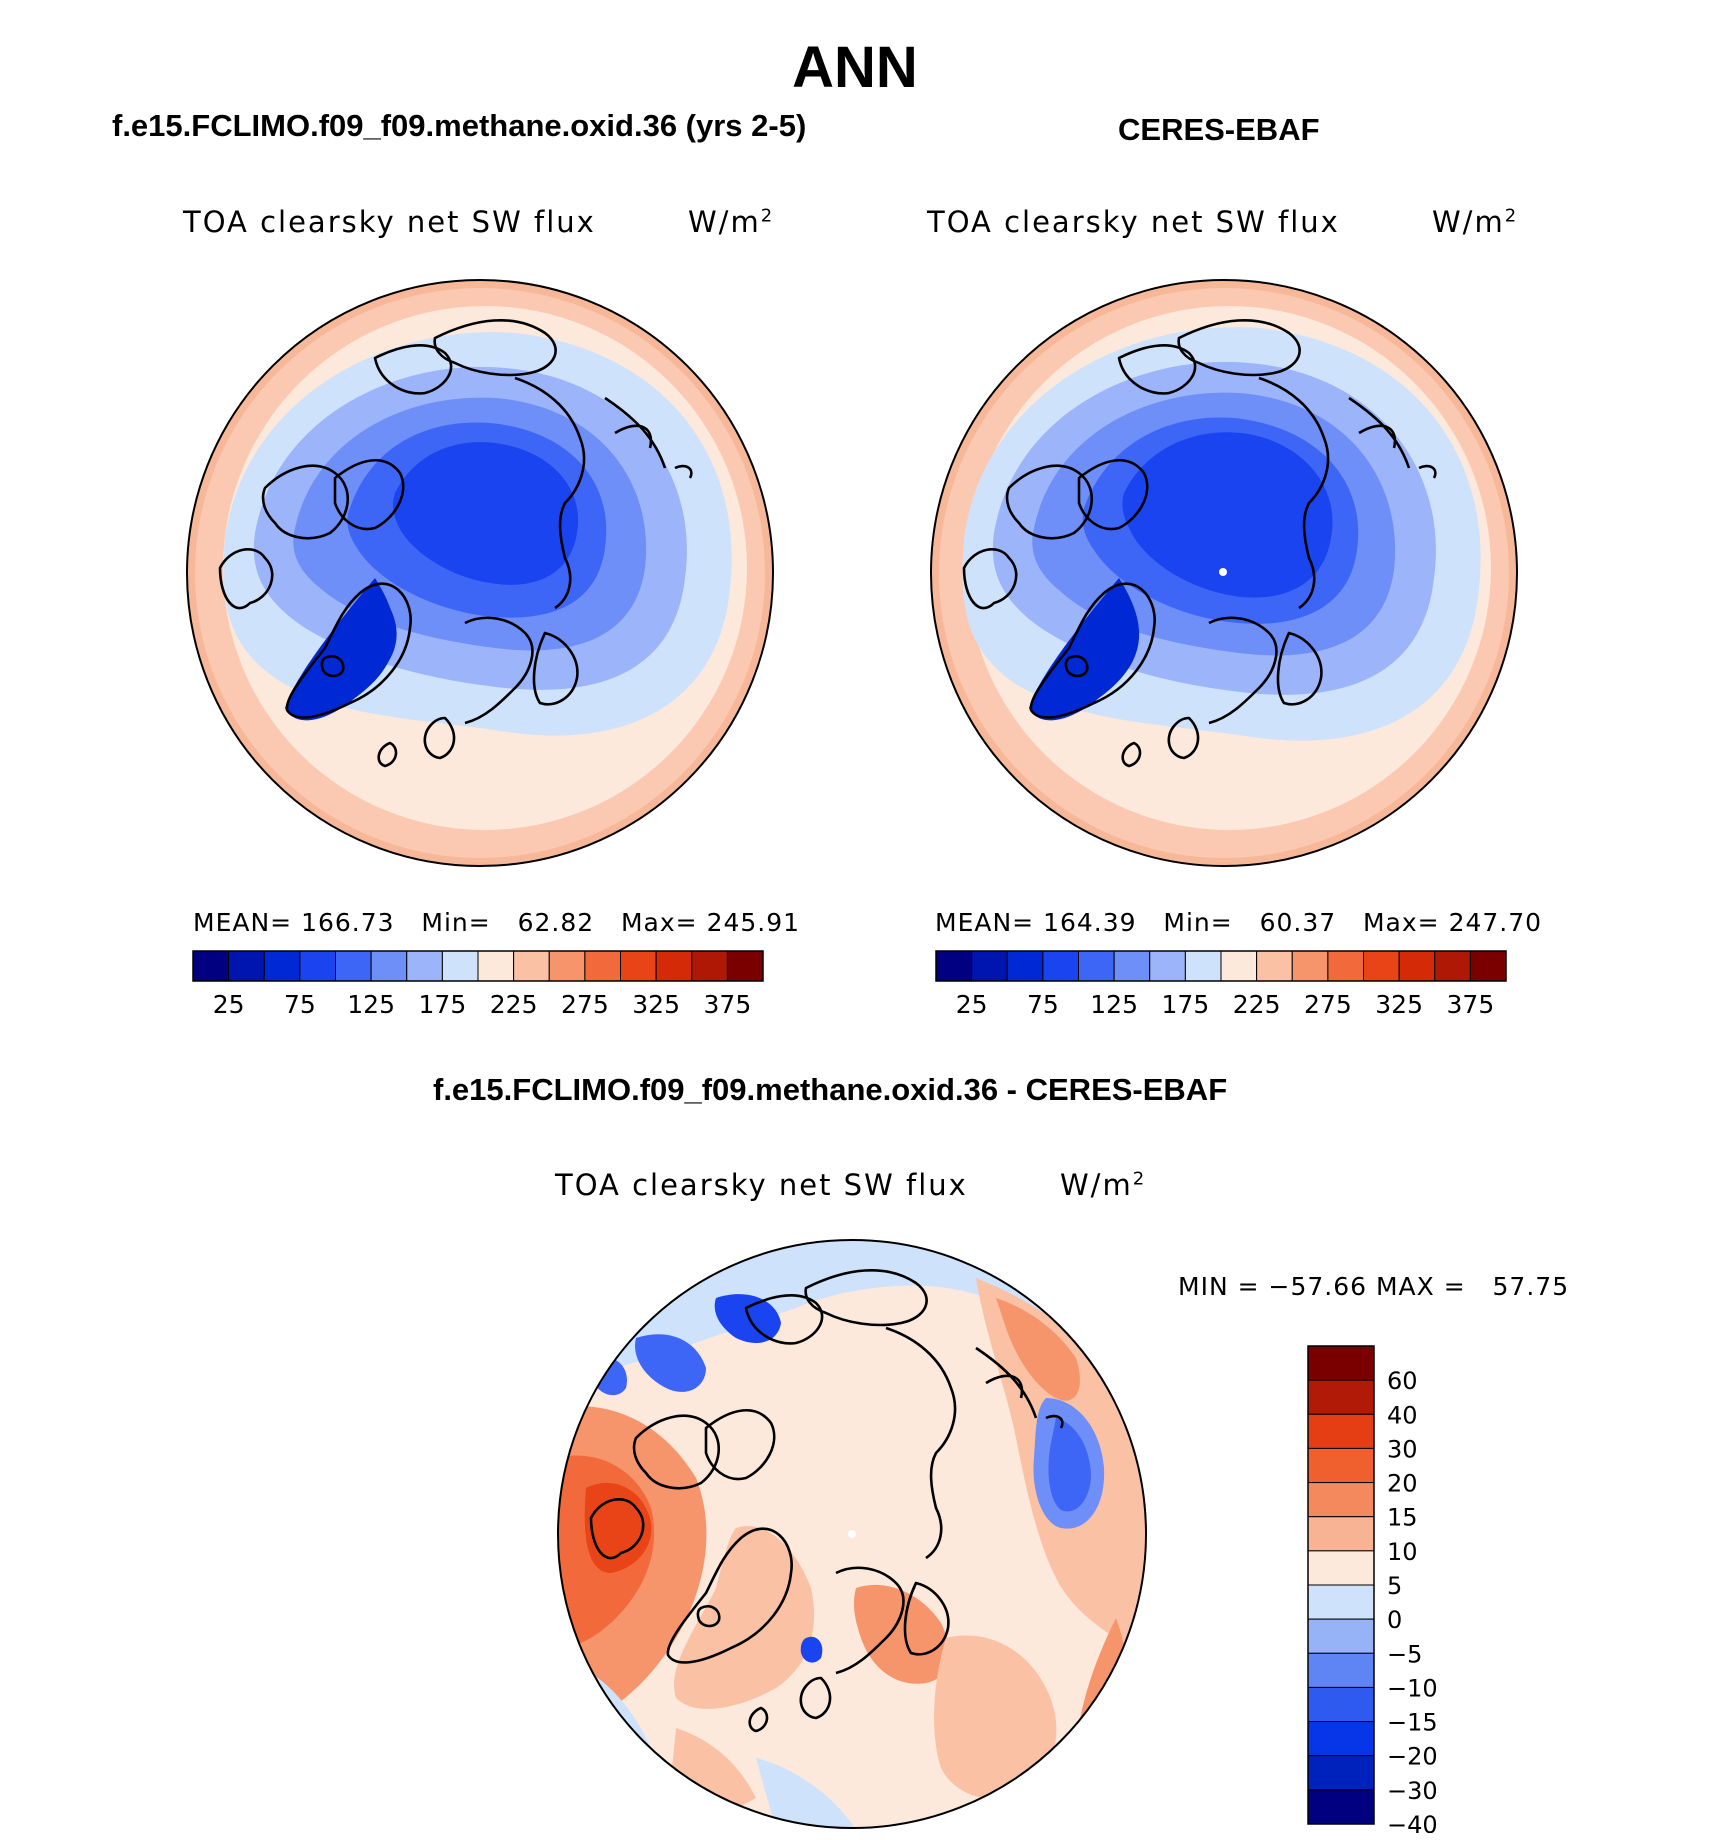 The width and height of the screenshot is (1710, 1840). What do you see at coordinates (1133, 222) in the screenshot?
I see `plot-title-obs: TOA clearsky net SW flux` at bounding box center [1133, 222].